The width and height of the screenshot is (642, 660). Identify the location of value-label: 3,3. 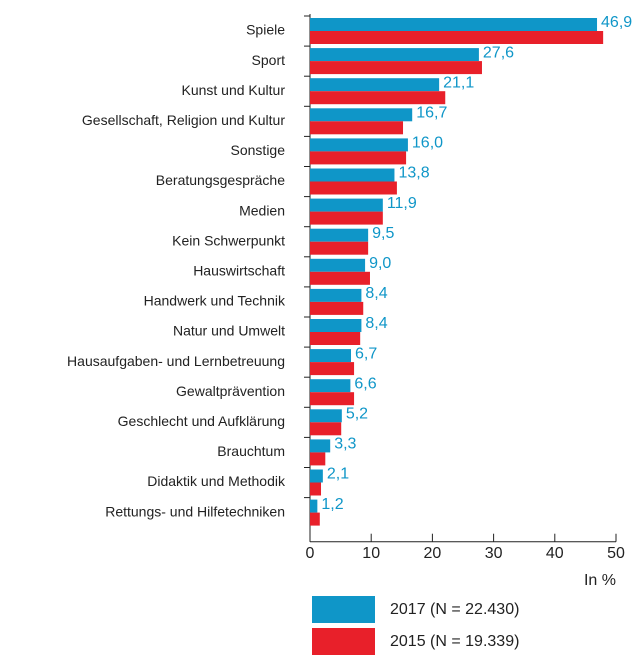
(345, 444).